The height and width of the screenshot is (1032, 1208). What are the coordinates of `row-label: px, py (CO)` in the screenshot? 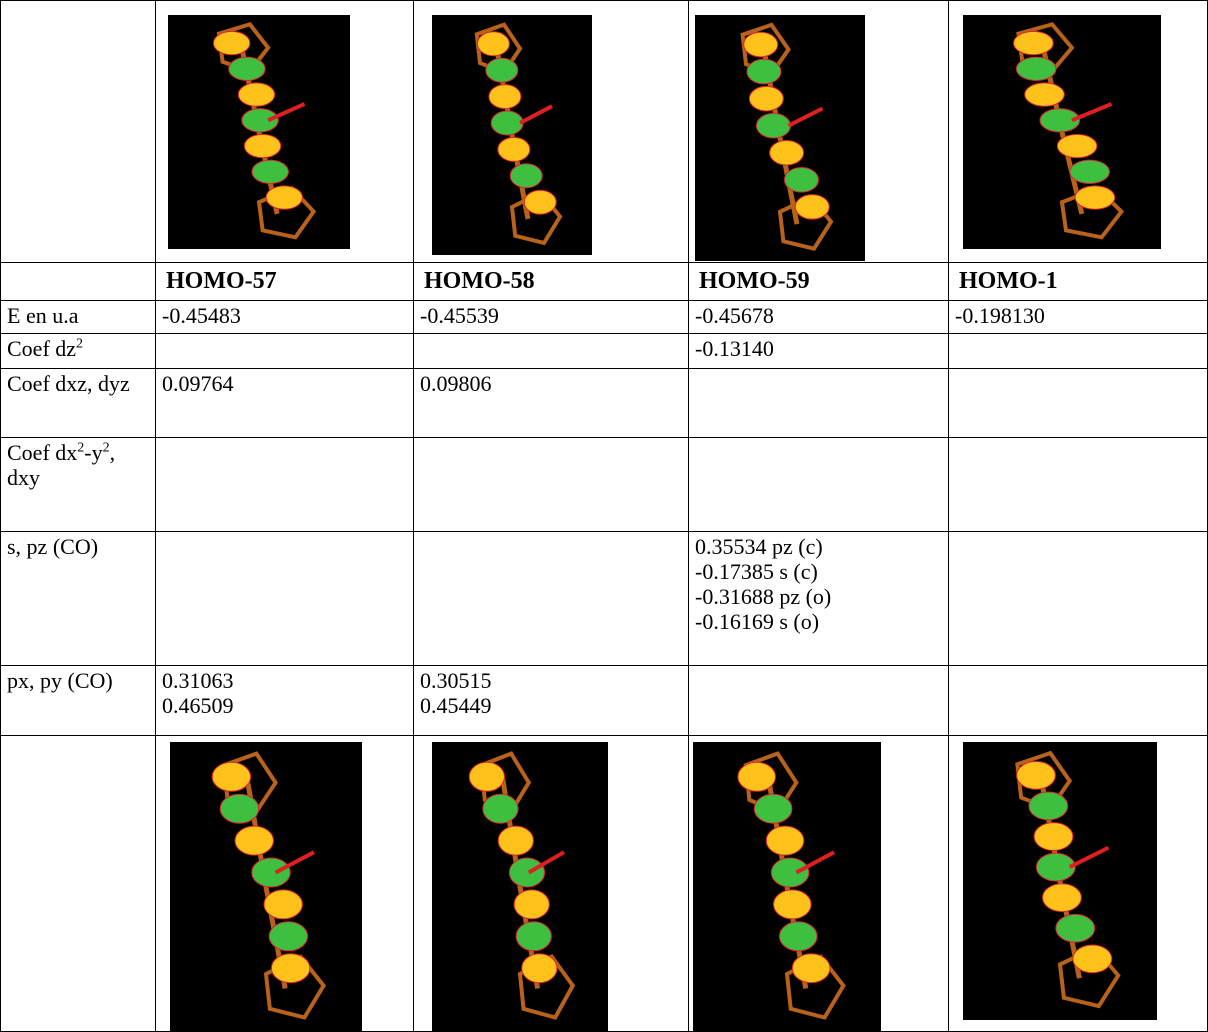 It's located at (78, 700).